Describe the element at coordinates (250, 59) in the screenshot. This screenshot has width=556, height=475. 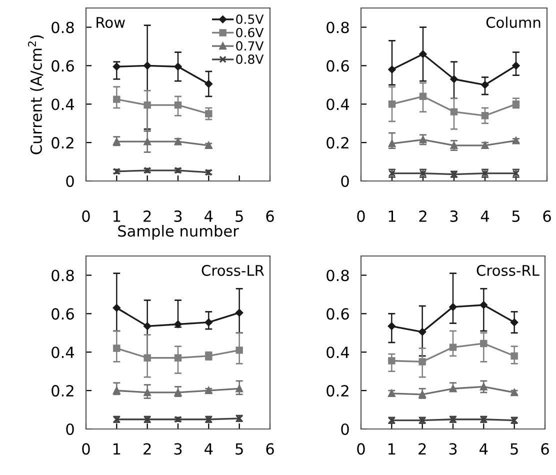
I see `legend-label: 0.8V` at that location.